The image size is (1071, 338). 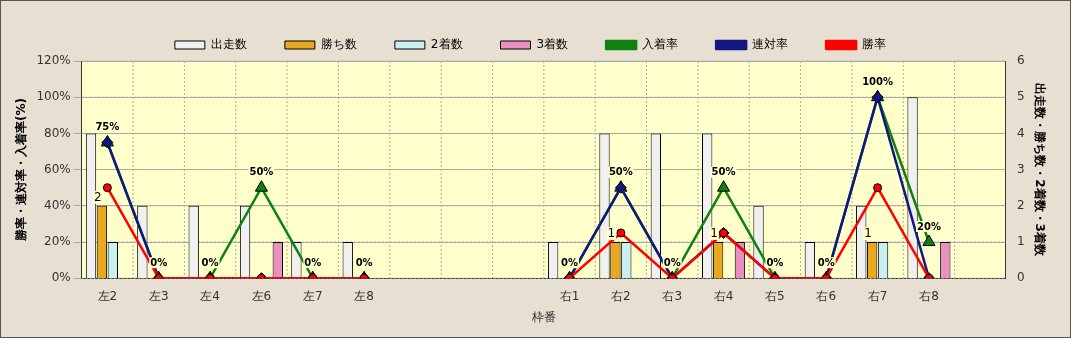 What do you see at coordinates (543, 316) in the screenshot?
I see `x-axis-title: 枠番` at bounding box center [543, 316].